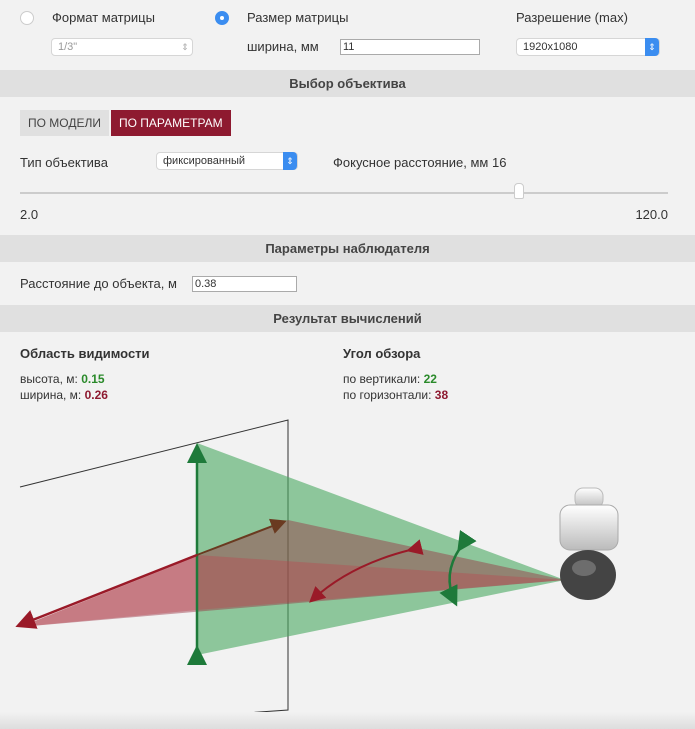 The width and height of the screenshot is (695, 729). Describe the element at coordinates (122, 47) in the screenshot. I see `format-select: 1/3" ⇕` at that location.